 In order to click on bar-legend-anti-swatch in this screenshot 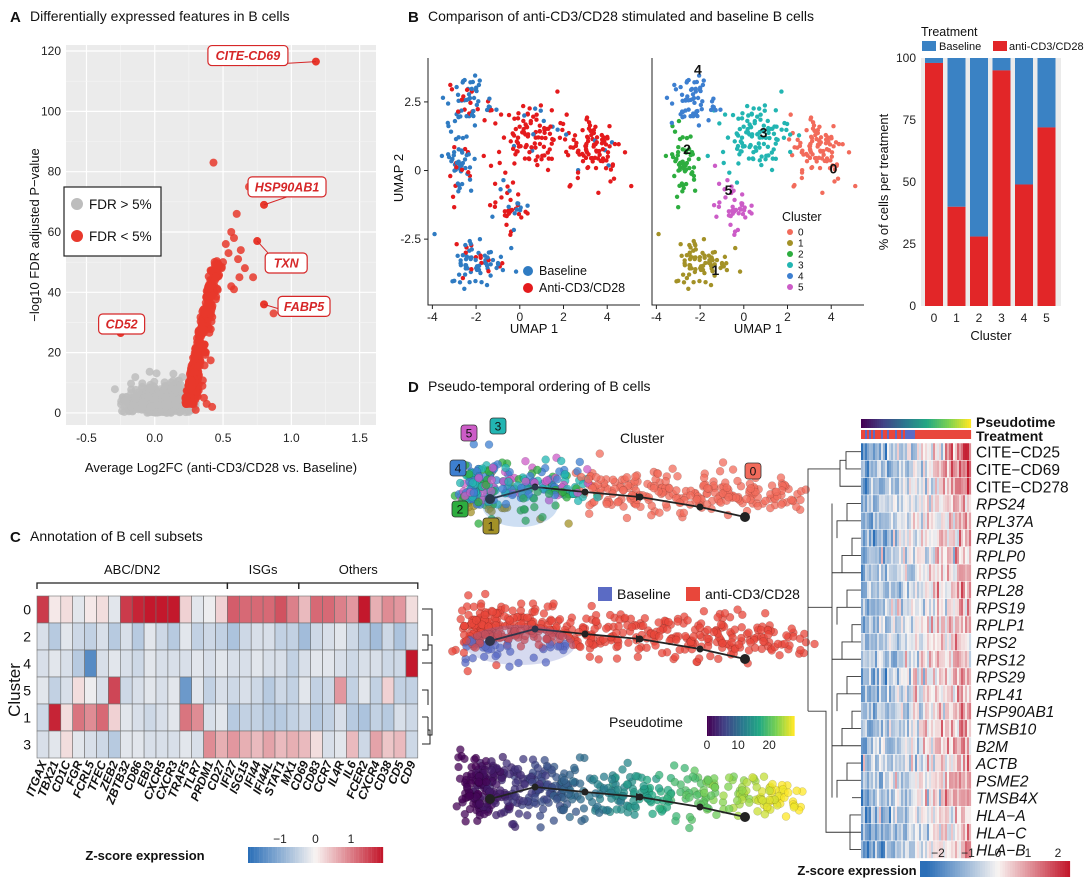, I will do `click(1000, 46)`.